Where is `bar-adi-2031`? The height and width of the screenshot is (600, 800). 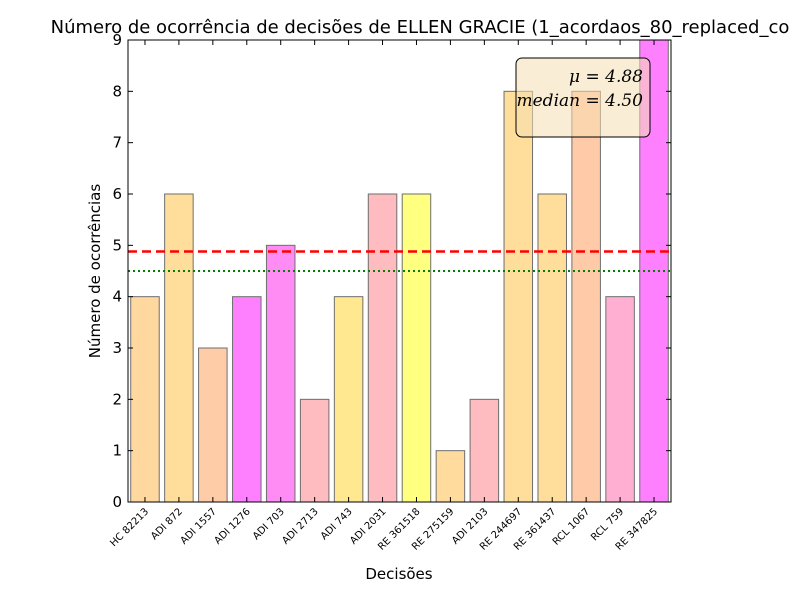 bar-adi-2031 is located at coordinates (382, 348).